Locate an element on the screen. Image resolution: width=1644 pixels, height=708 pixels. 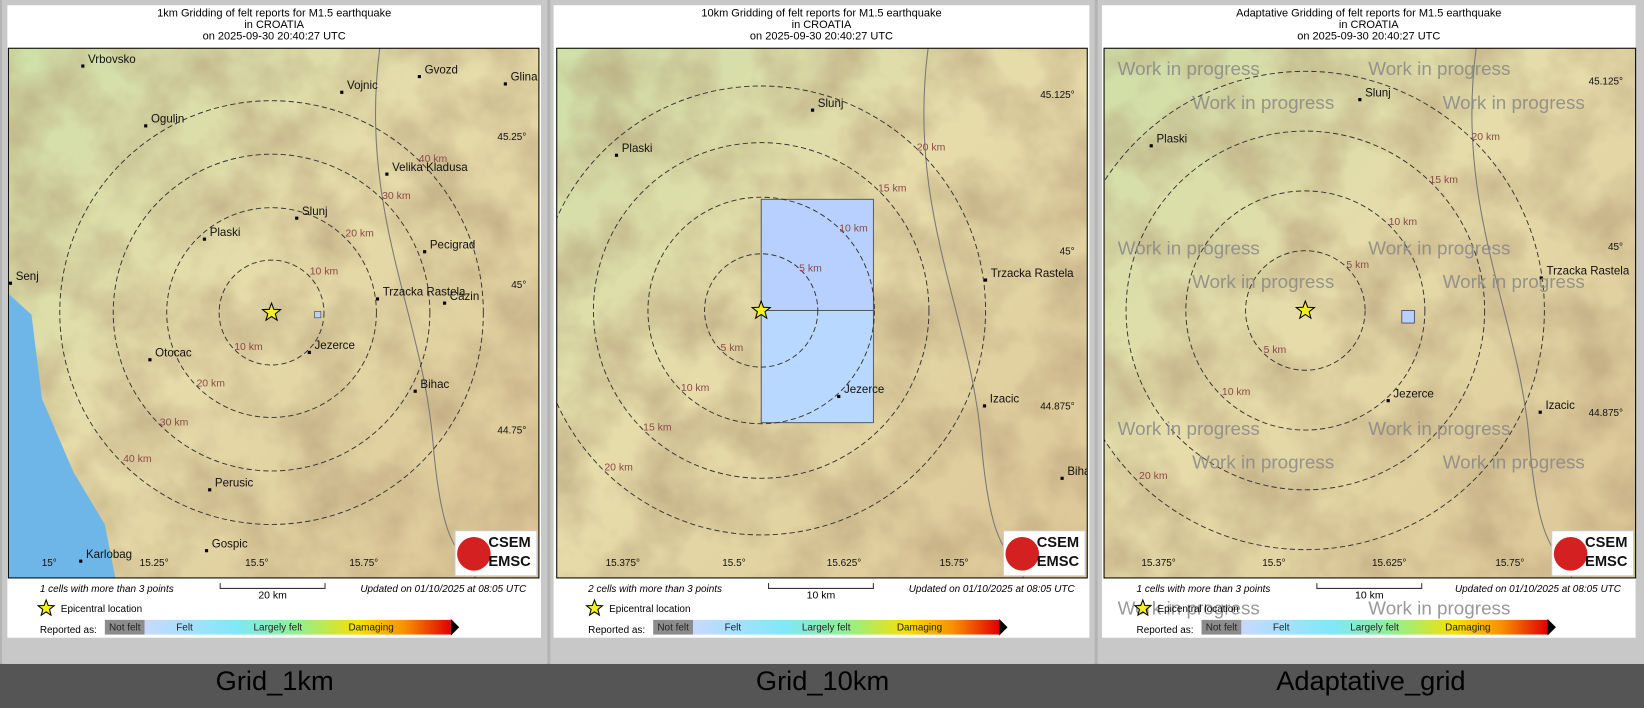
city-label: Pecigrad is located at coordinates (452, 245).